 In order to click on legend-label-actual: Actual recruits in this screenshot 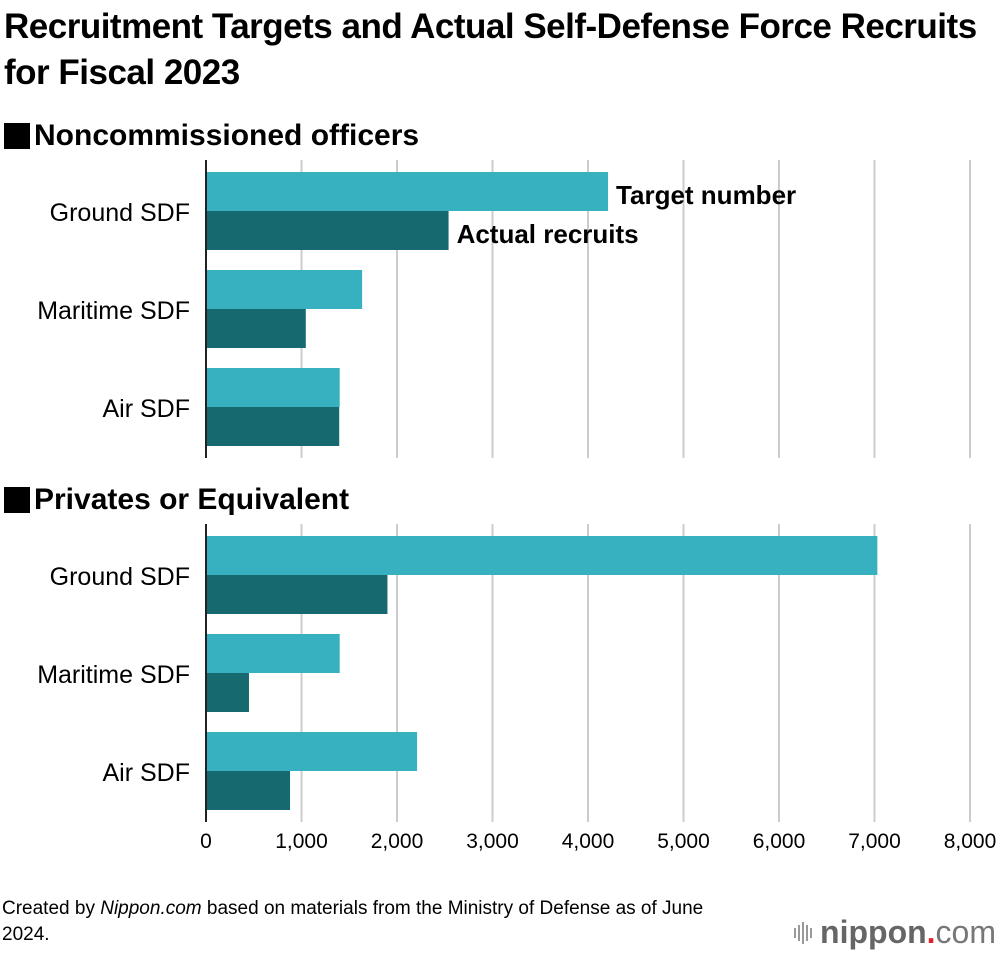, I will do `click(548, 234)`.